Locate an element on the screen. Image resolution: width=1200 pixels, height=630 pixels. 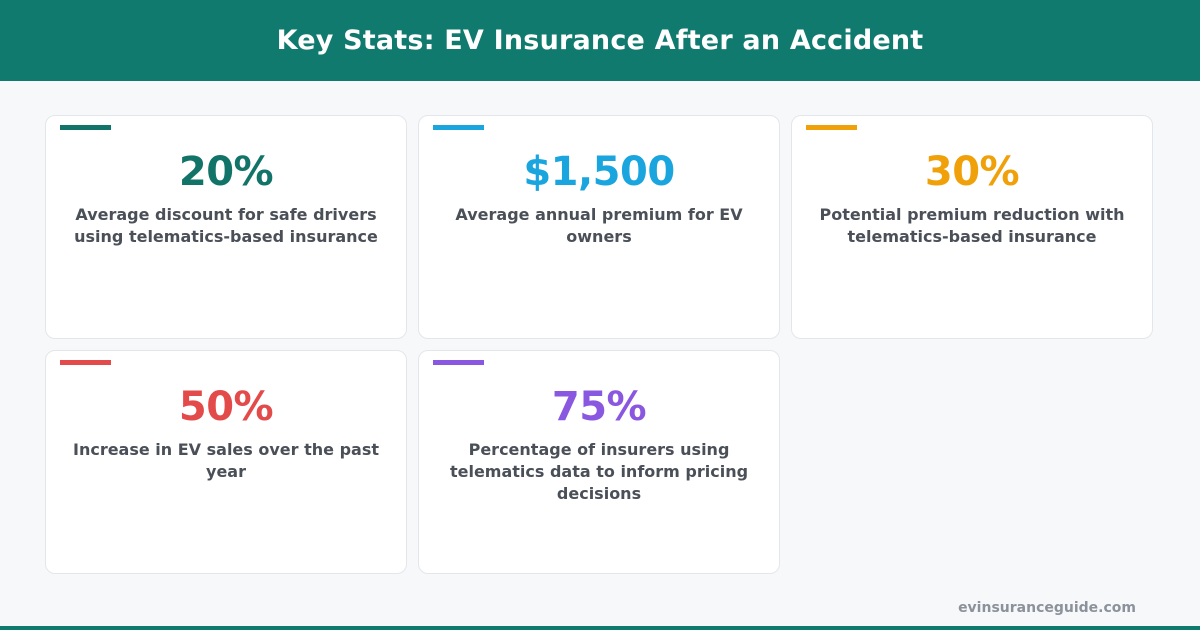
stat-value: 75% is located at coordinates (599, 407).